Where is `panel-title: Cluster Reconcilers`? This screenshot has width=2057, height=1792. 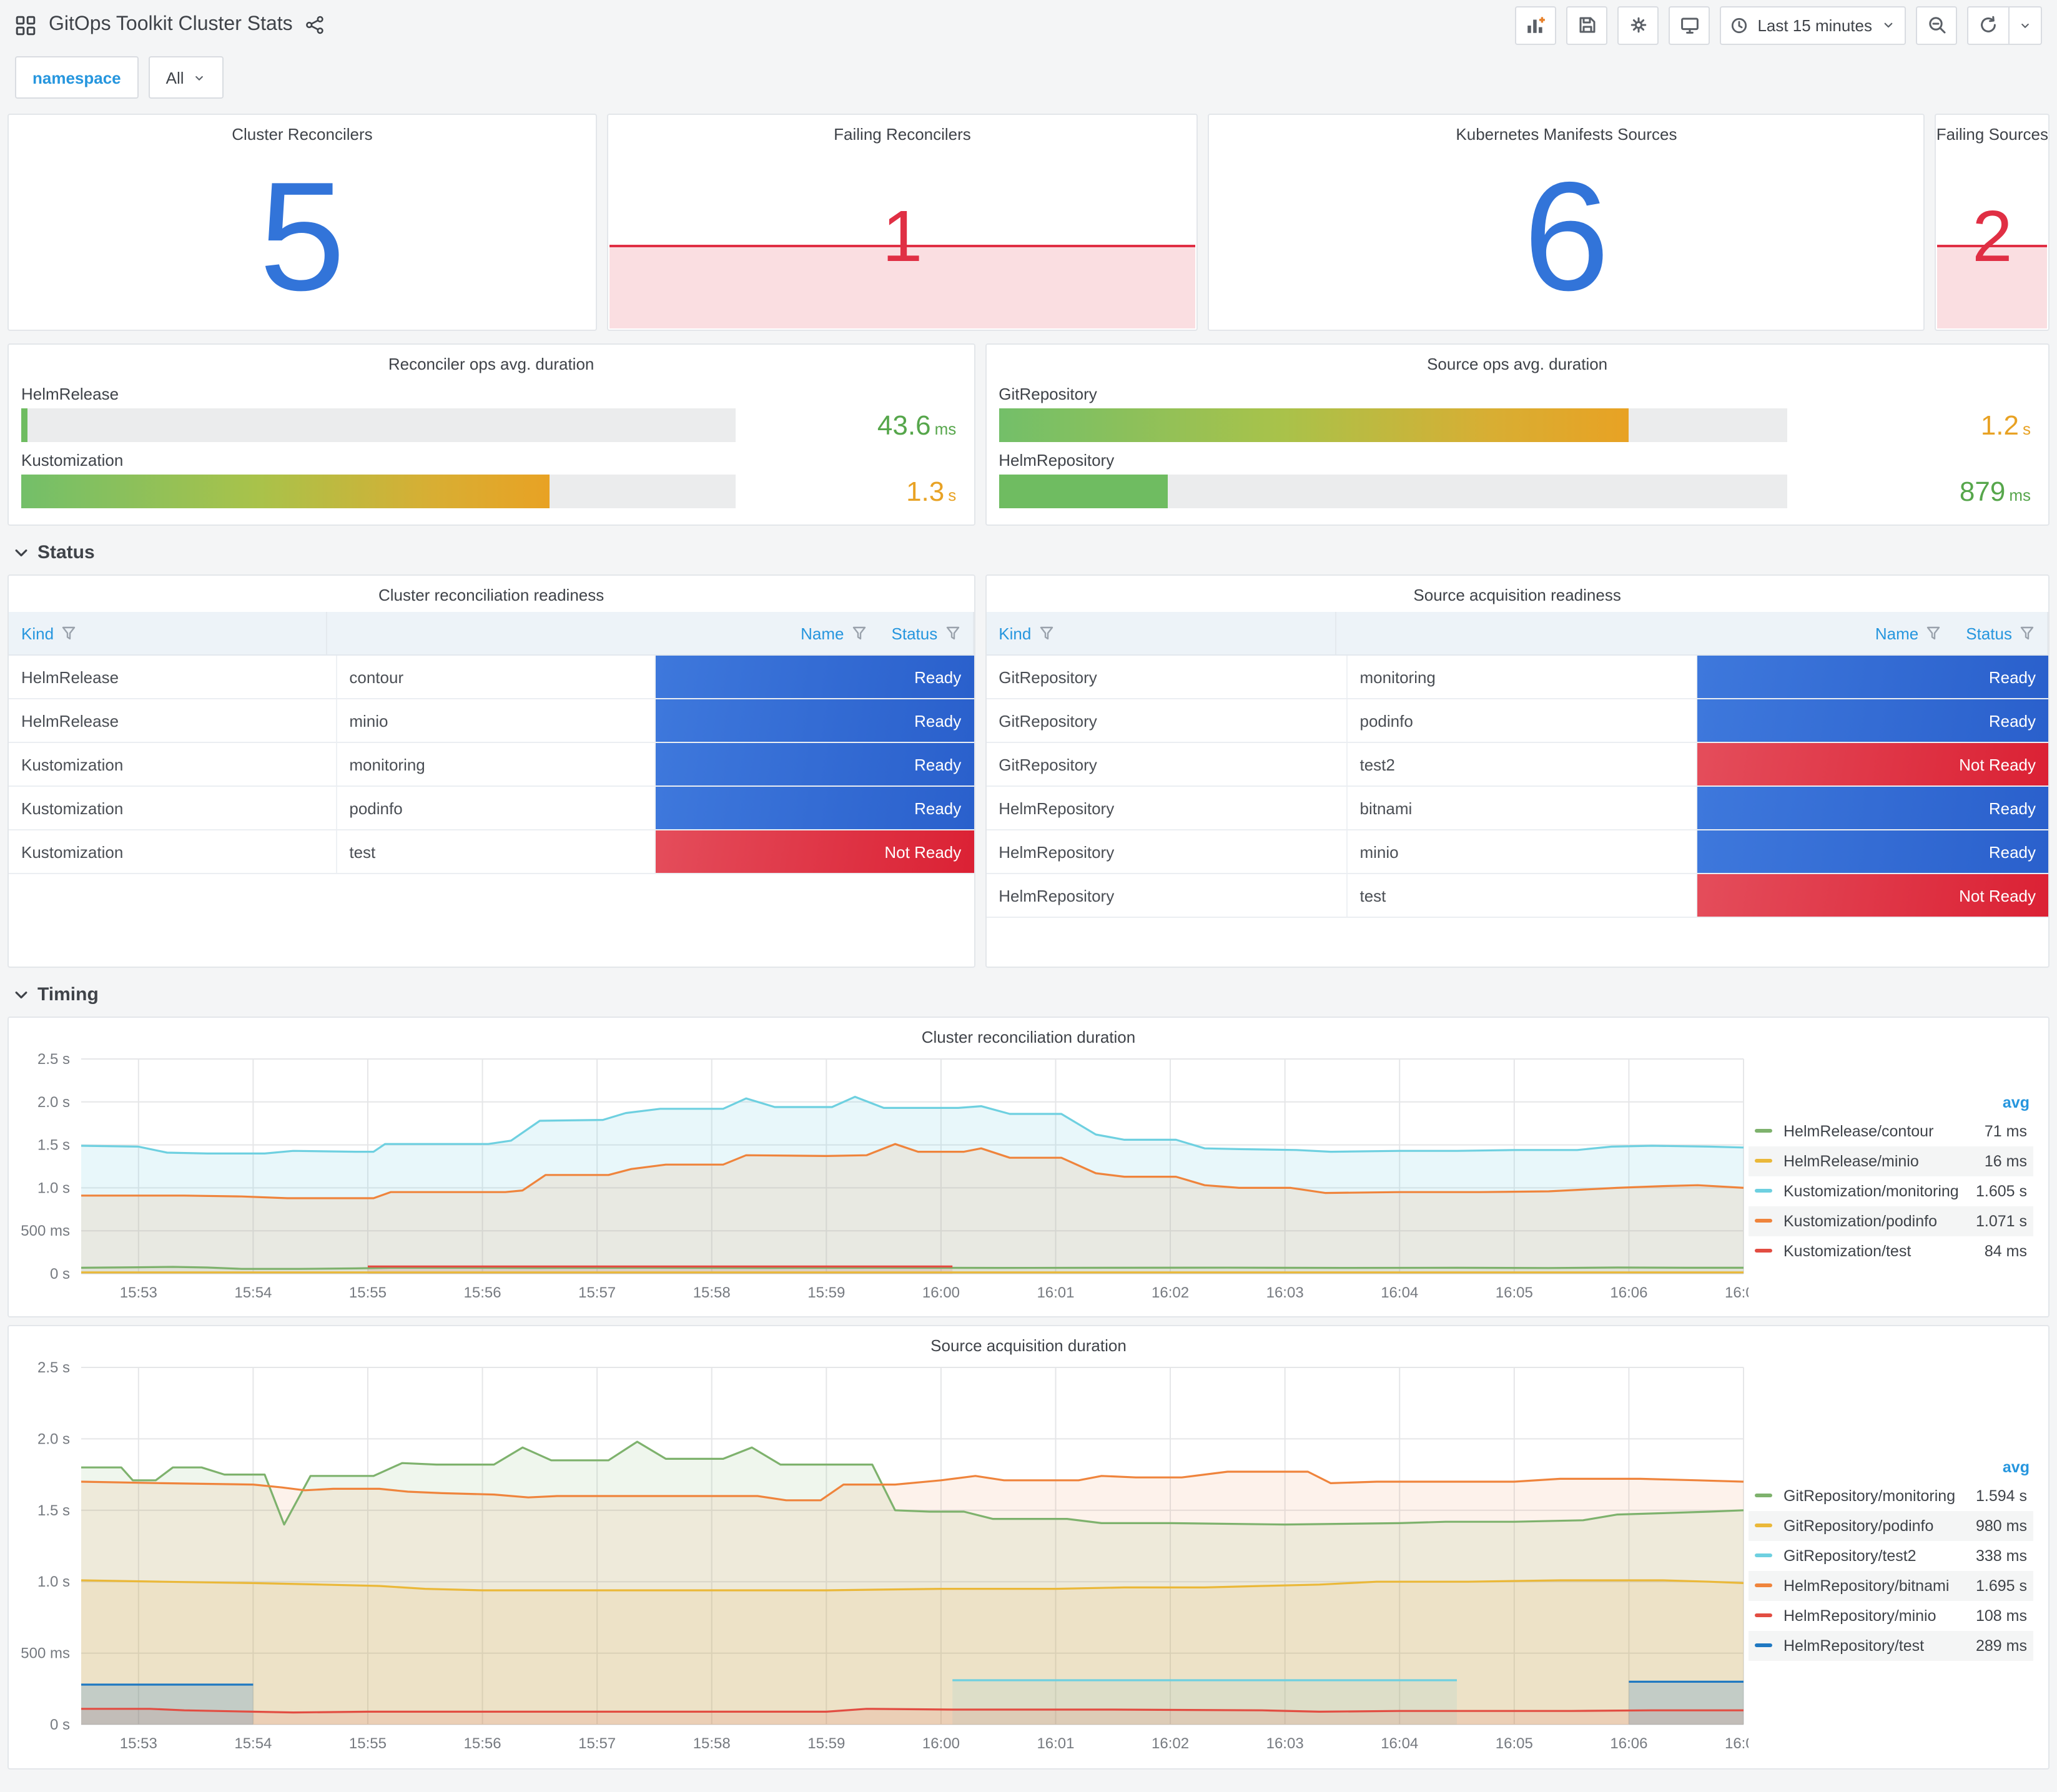 panel-title: Cluster Reconcilers is located at coordinates (303, 134).